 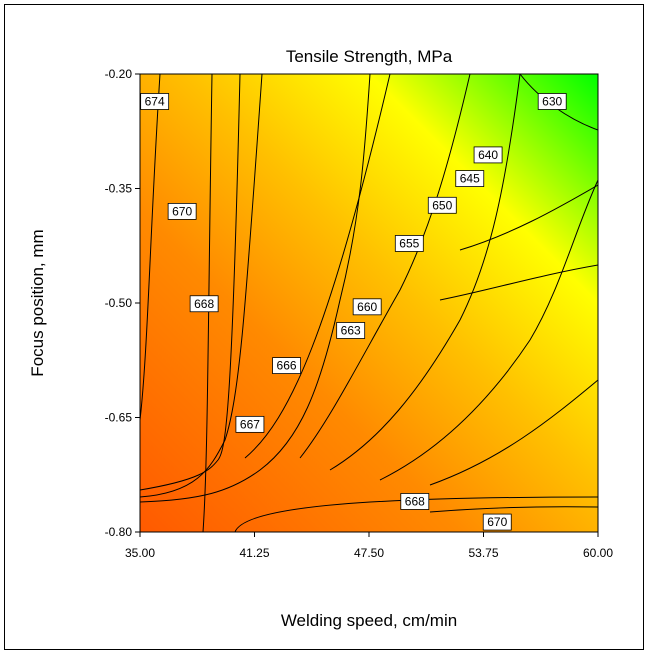 I want to click on contour-label: 663, so click(x=351, y=330).